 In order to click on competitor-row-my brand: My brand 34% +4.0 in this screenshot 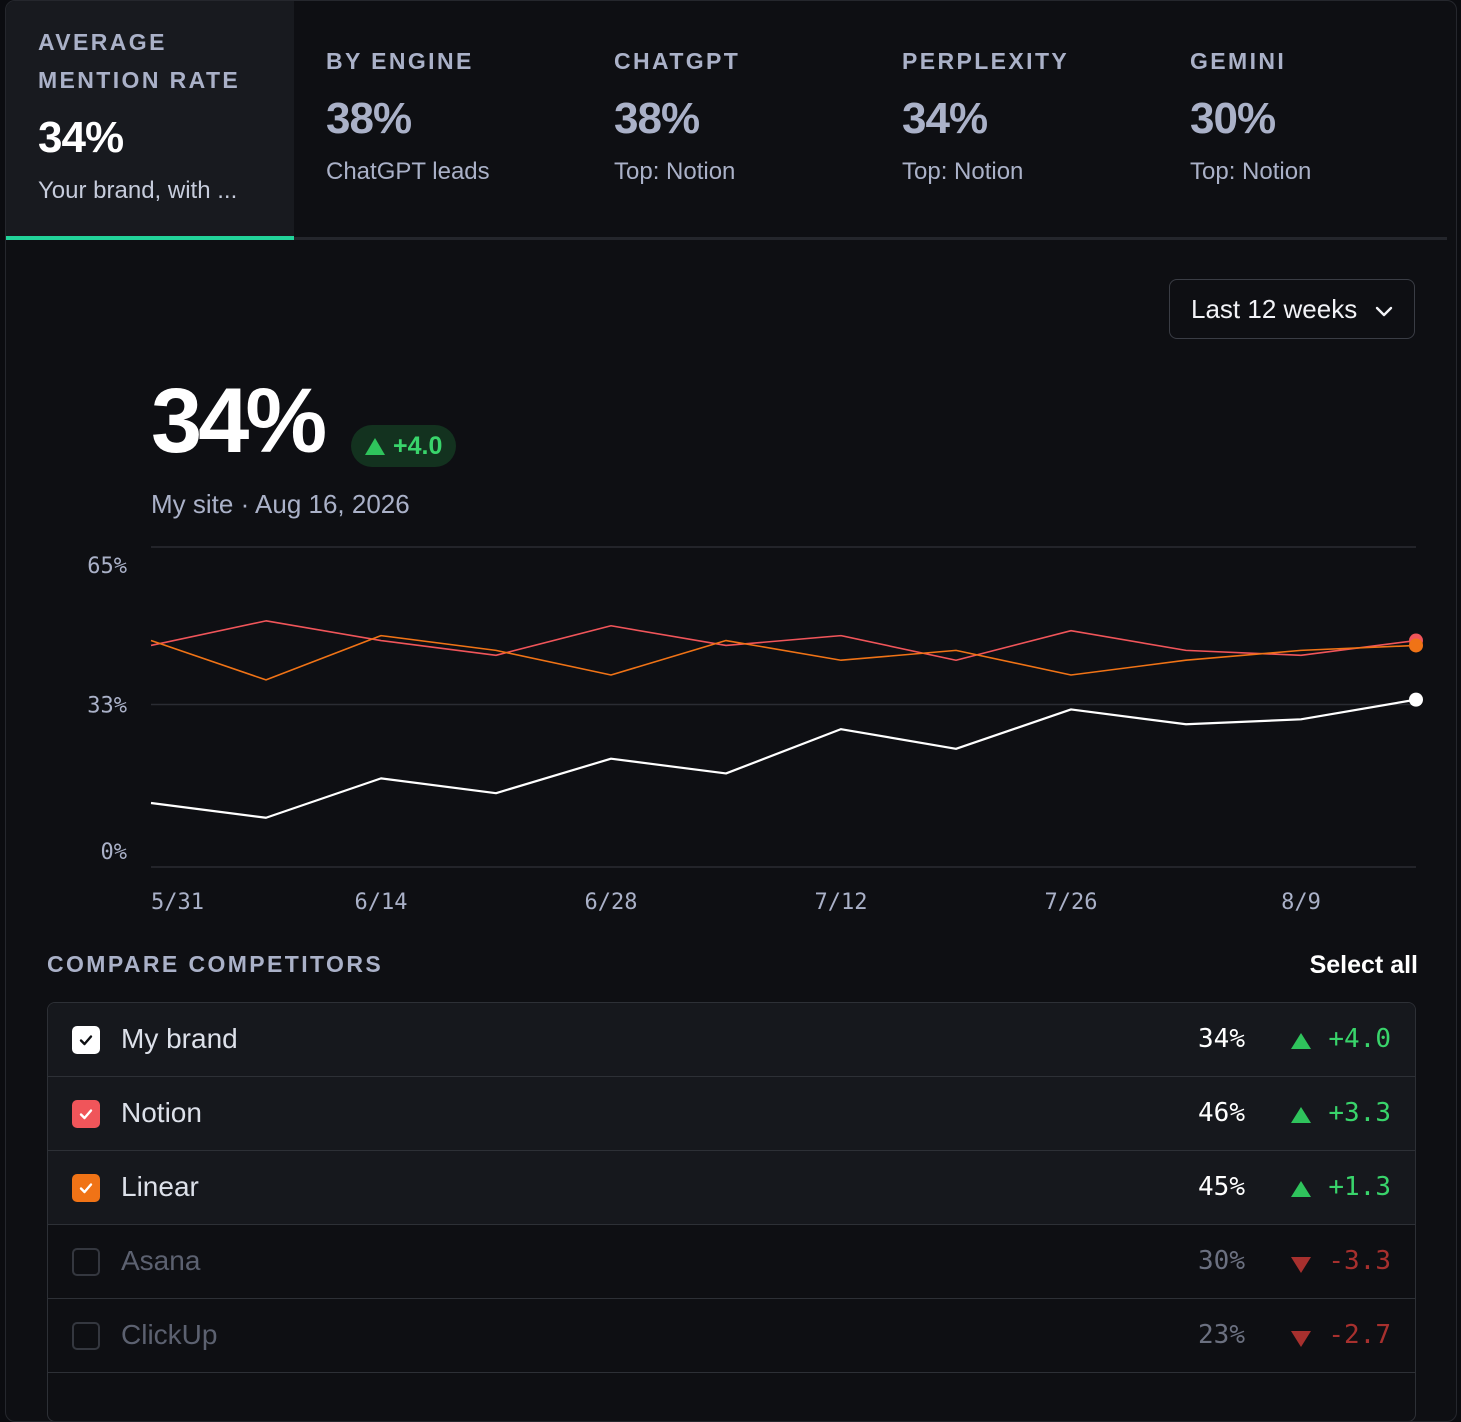, I will do `click(731, 1040)`.